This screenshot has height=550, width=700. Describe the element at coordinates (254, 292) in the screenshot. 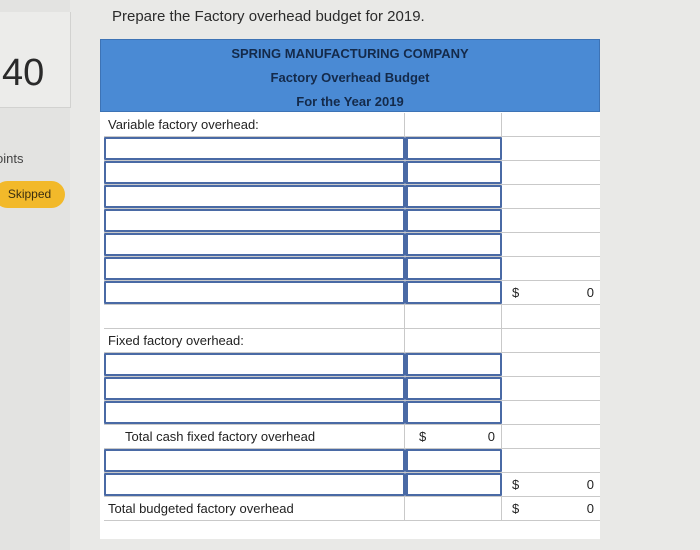

I see `variable-total-label-select` at that location.